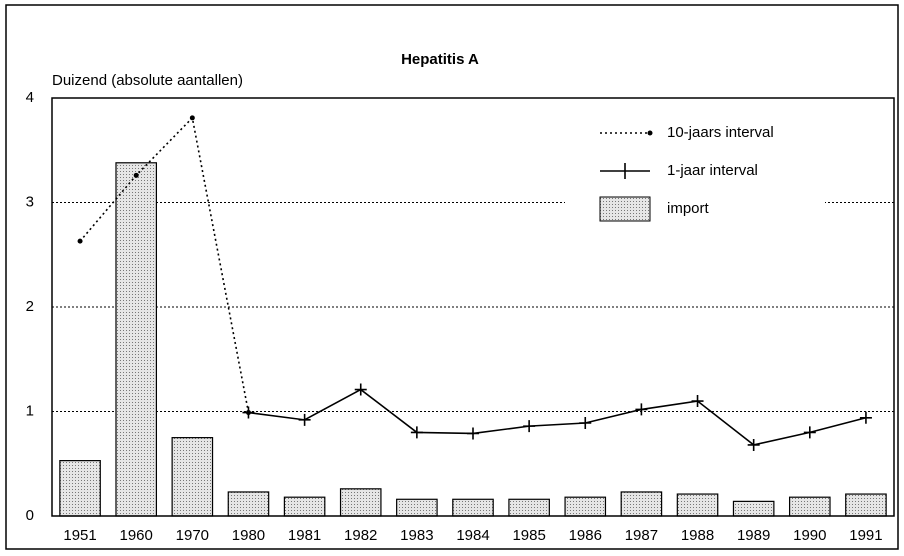 This screenshot has height=556, width=904. Describe the element at coordinates (472, 535) in the screenshot. I see `x-tick-label: 1984` at that location.